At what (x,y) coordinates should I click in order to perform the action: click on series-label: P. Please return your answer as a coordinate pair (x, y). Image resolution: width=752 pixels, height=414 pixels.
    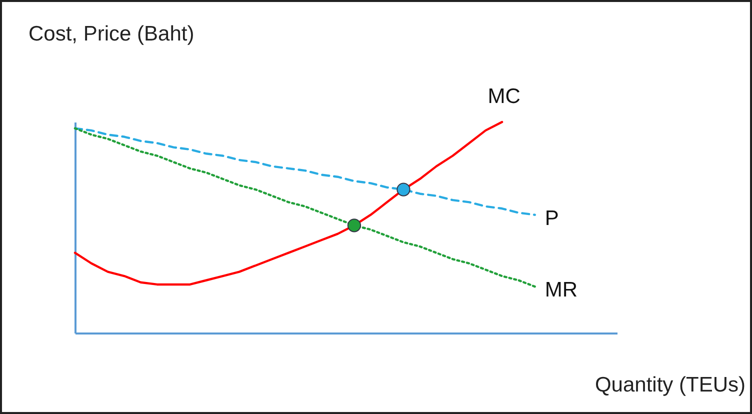
    Looking at the image, I should click on (551, 218).